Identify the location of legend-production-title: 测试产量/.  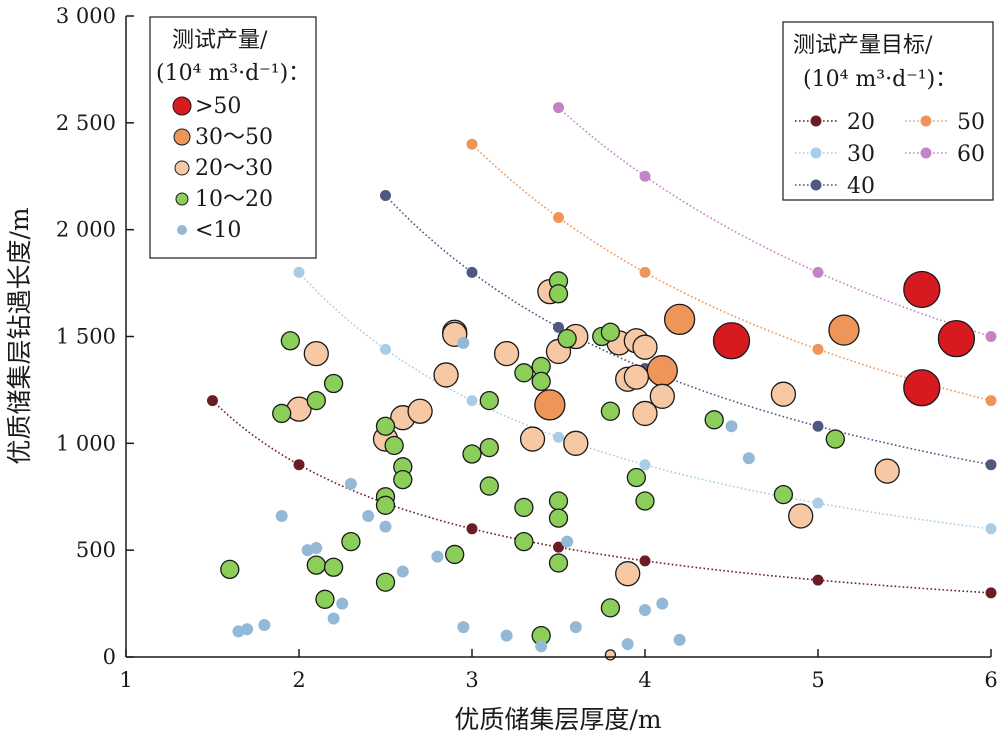
(220, 40).